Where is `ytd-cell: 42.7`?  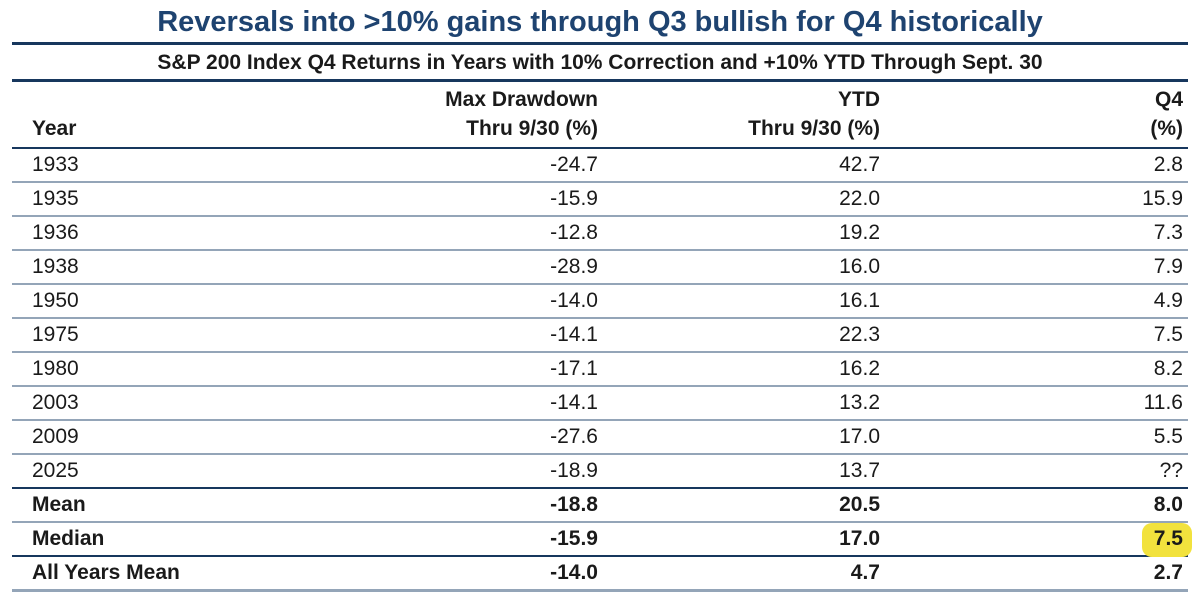 ytd-cell: 42.7 is located at coordinates (751, 166).